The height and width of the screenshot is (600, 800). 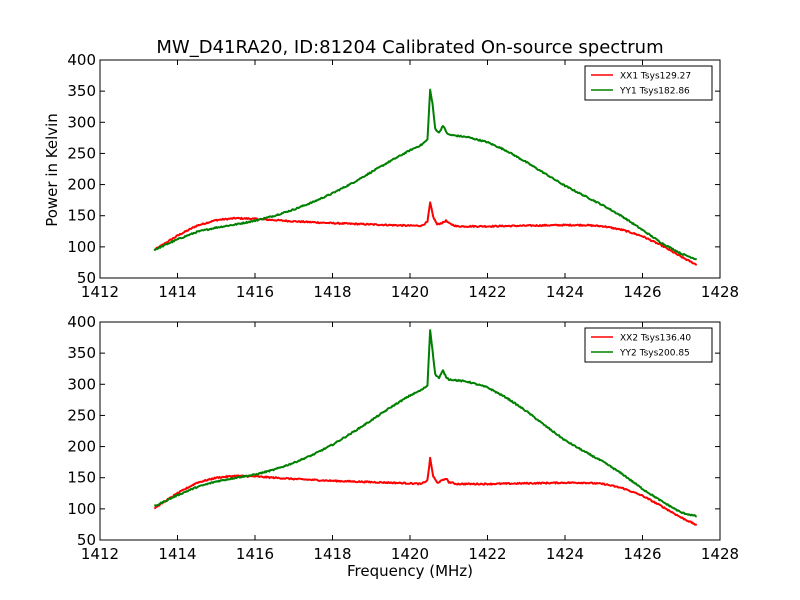 I want to click on legend: XX2 Tsys136.40 YY2 Tsys200.85, so click(x=648, y=345).